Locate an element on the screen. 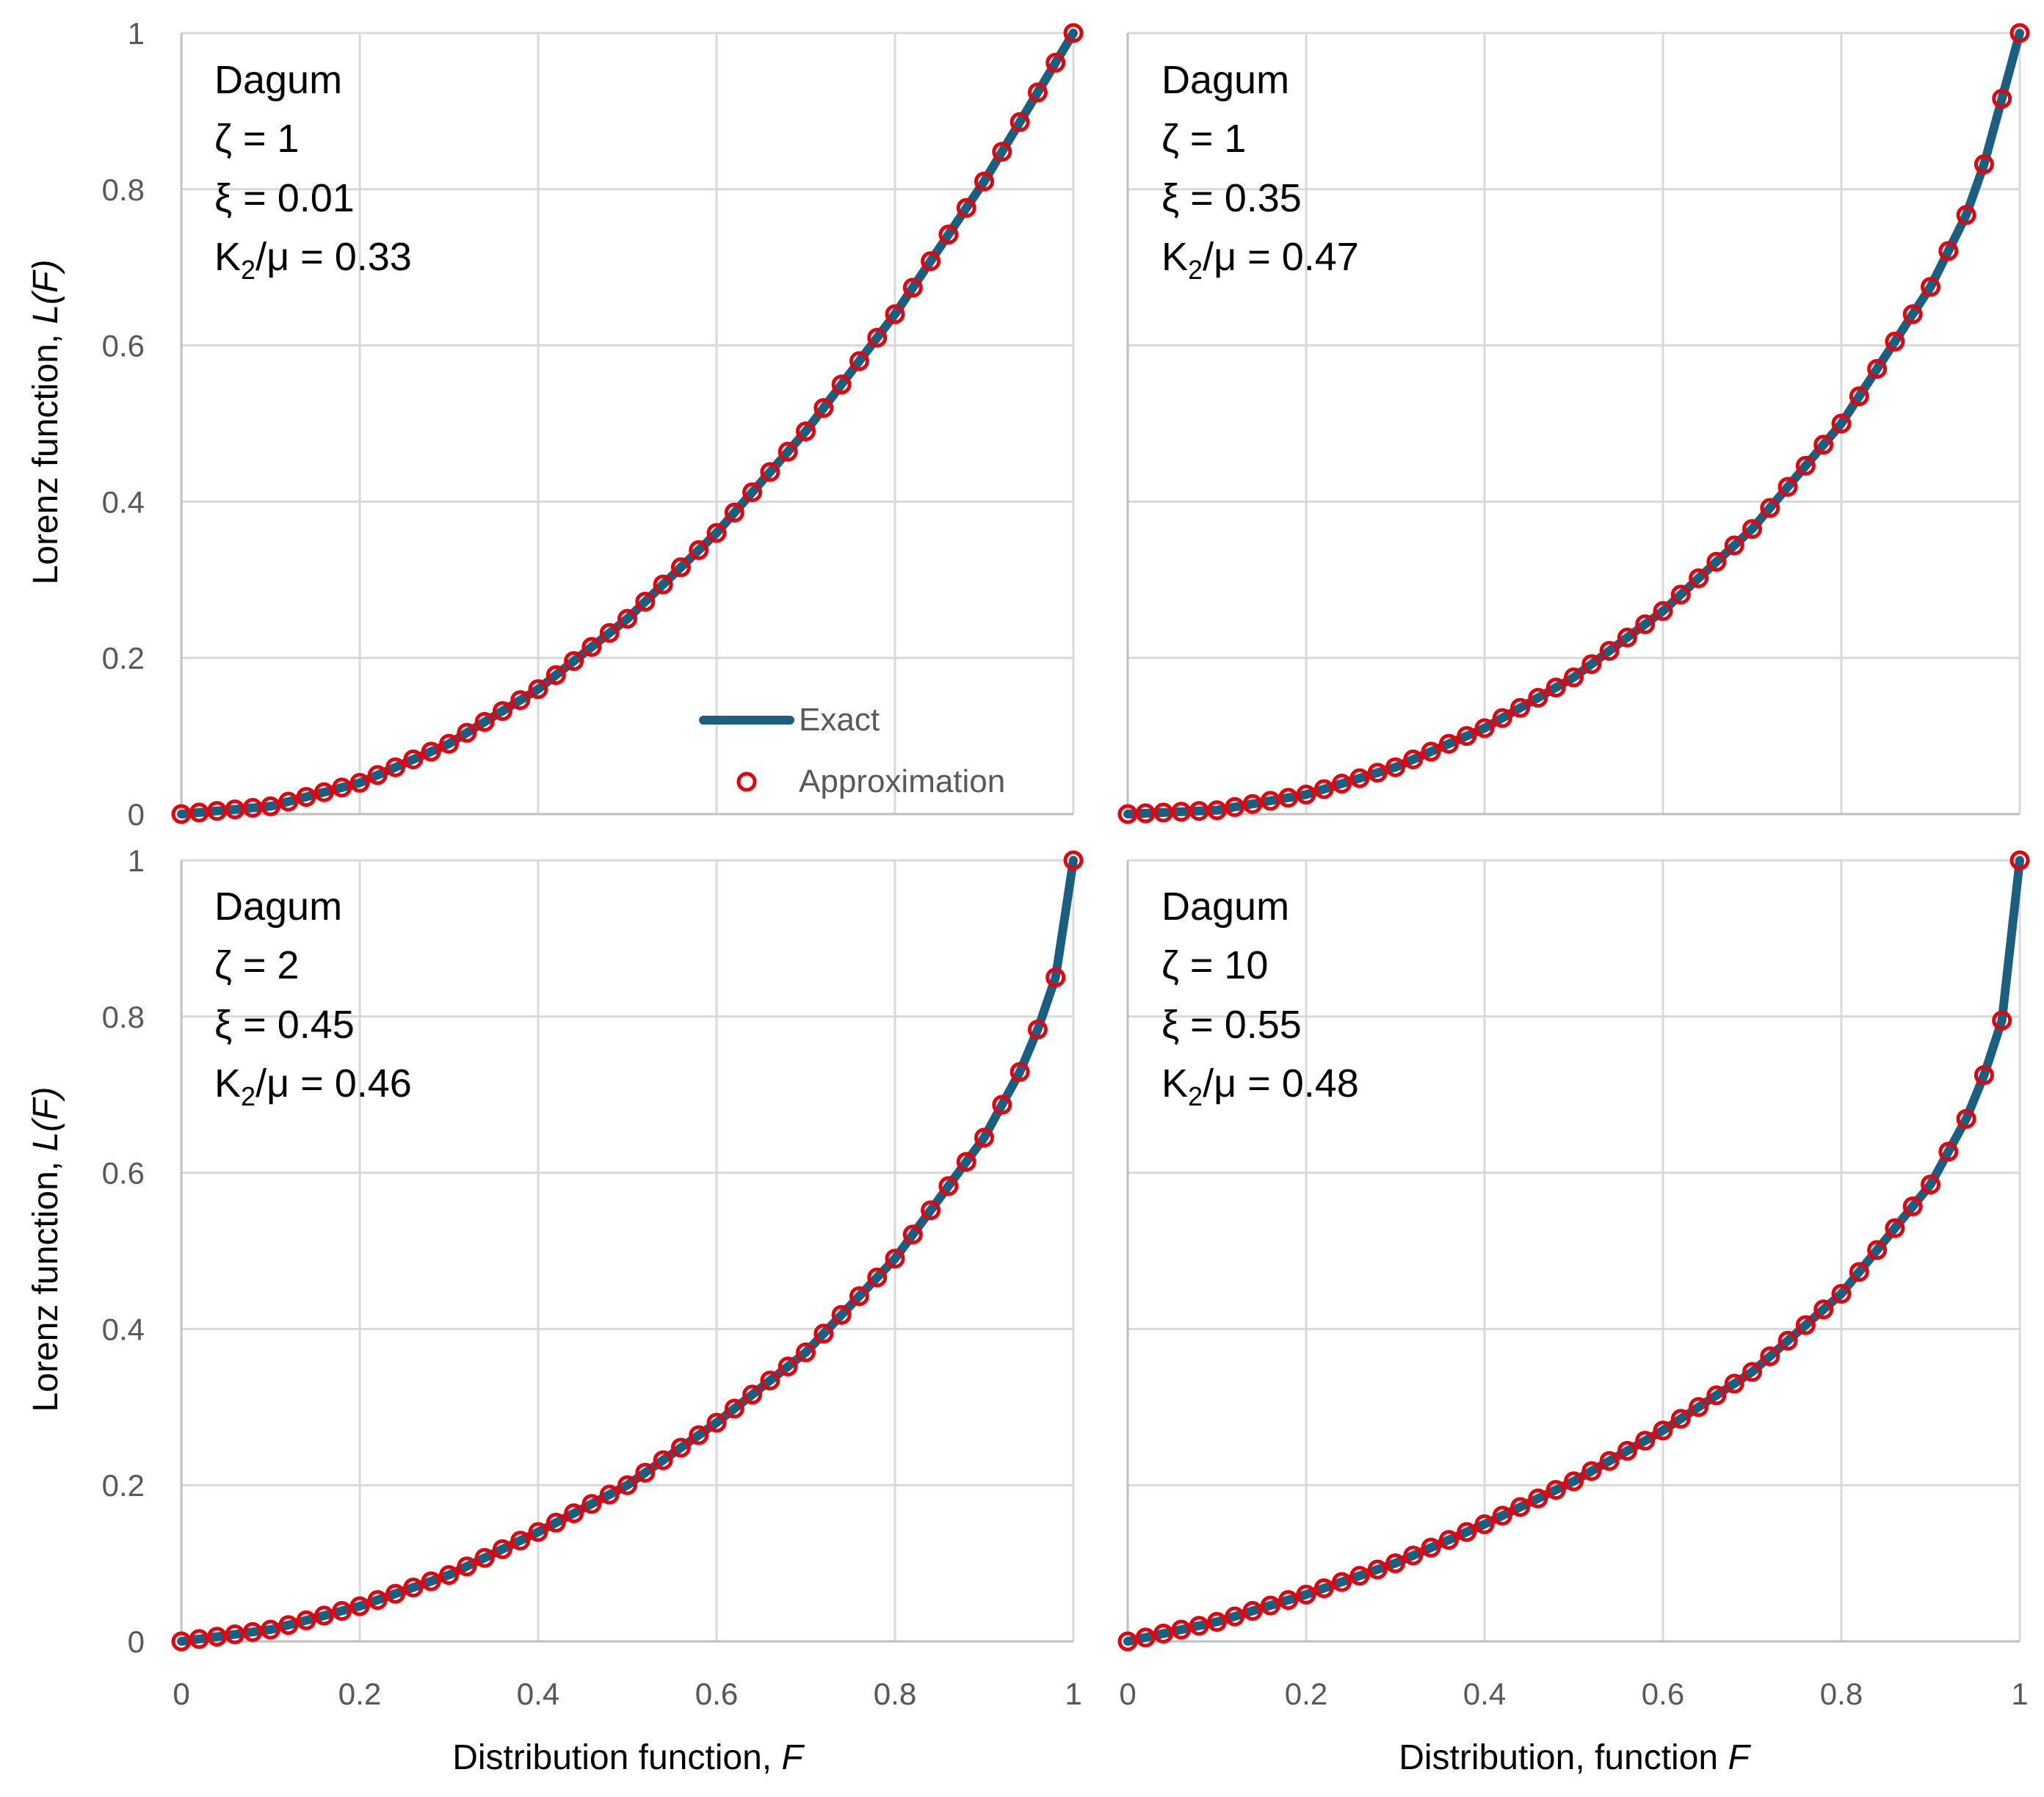  legend-approx-label: Approximation is located at coordinates (902, 781).